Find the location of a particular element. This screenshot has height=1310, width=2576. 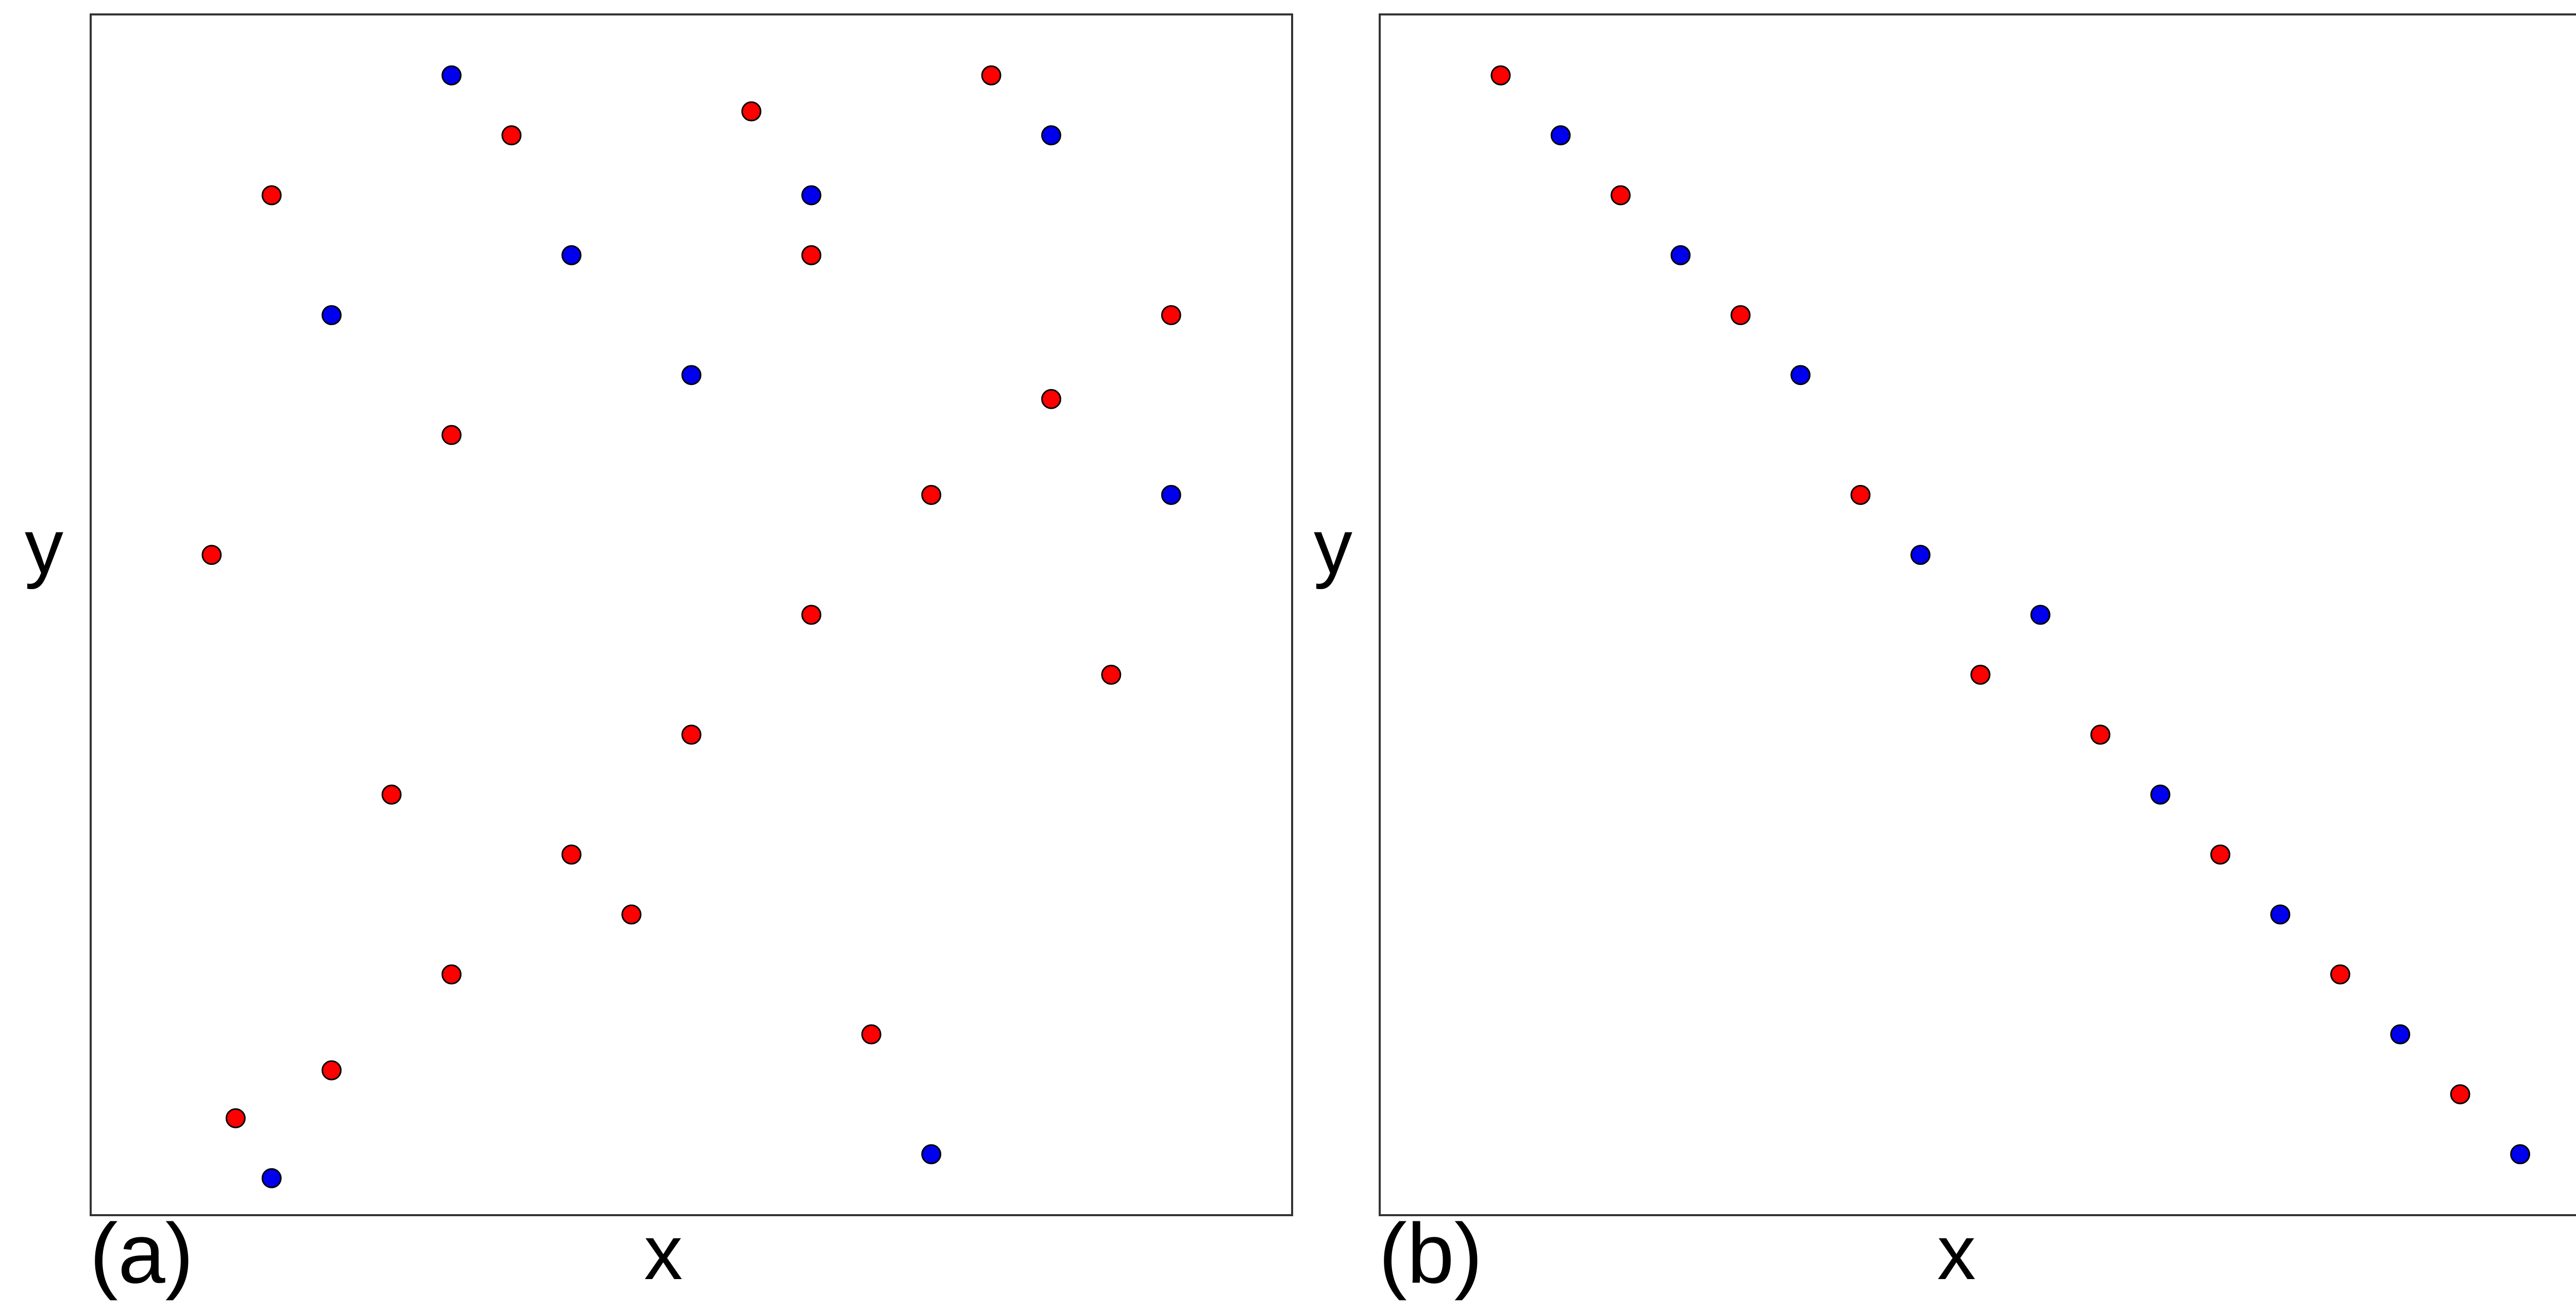

panel-a-xlabel: x is located at coordinates (663, 1252).